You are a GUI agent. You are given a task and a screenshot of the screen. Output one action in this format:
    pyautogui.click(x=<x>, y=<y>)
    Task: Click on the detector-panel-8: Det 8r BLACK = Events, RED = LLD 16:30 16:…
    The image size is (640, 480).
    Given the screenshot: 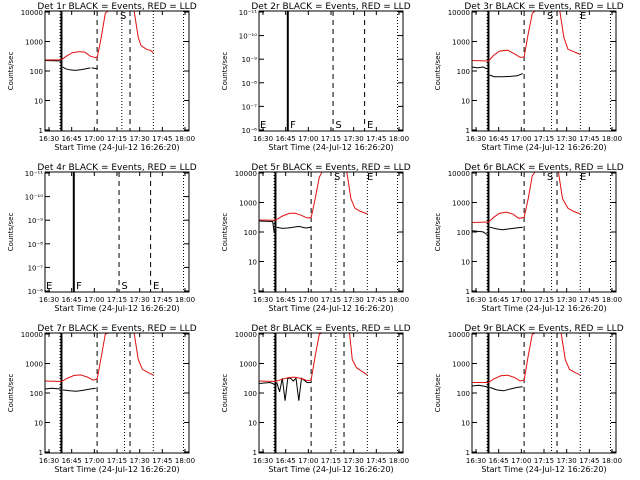 What is the action you would take?
    pyautogui.click(x=316, y=399)
    